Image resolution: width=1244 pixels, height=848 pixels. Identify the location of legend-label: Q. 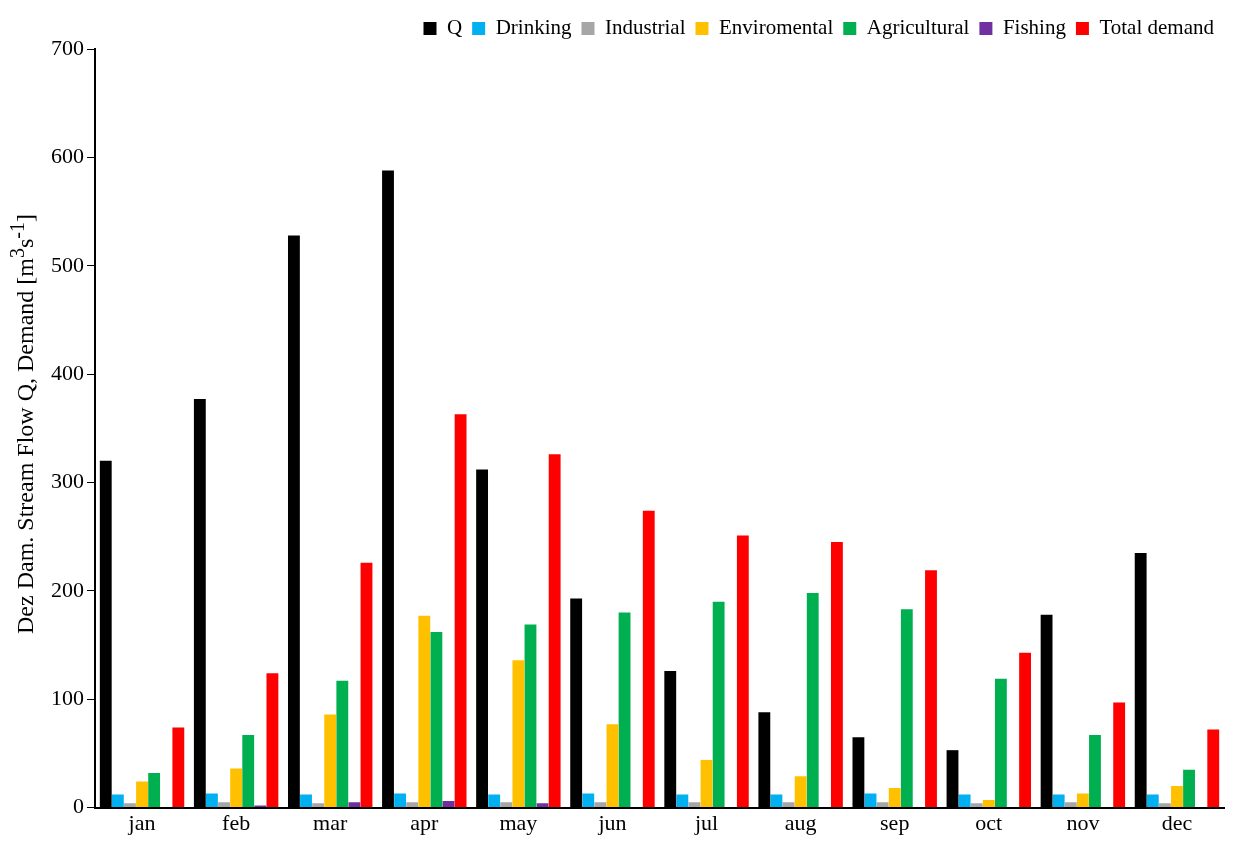
(454, 27).